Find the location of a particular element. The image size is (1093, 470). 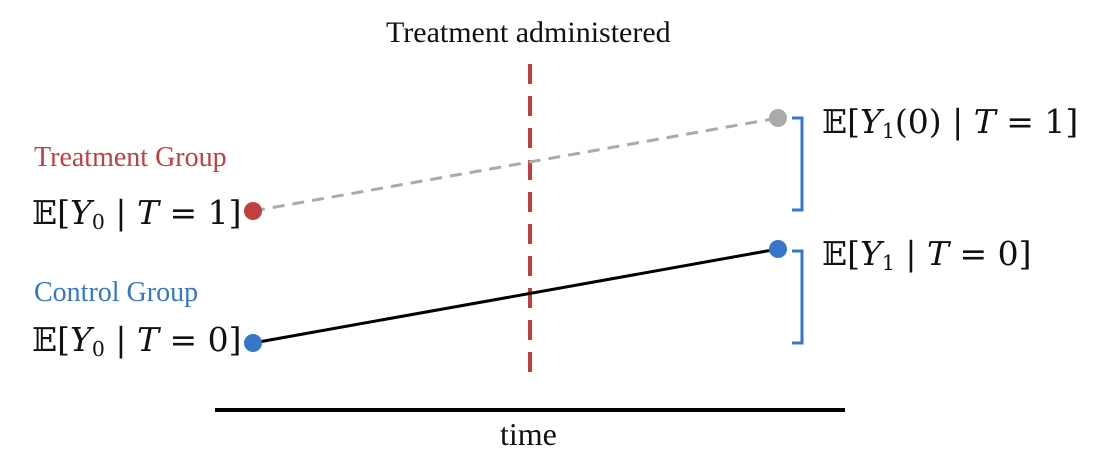

lower-bracket is located at coordinates (798, 297).